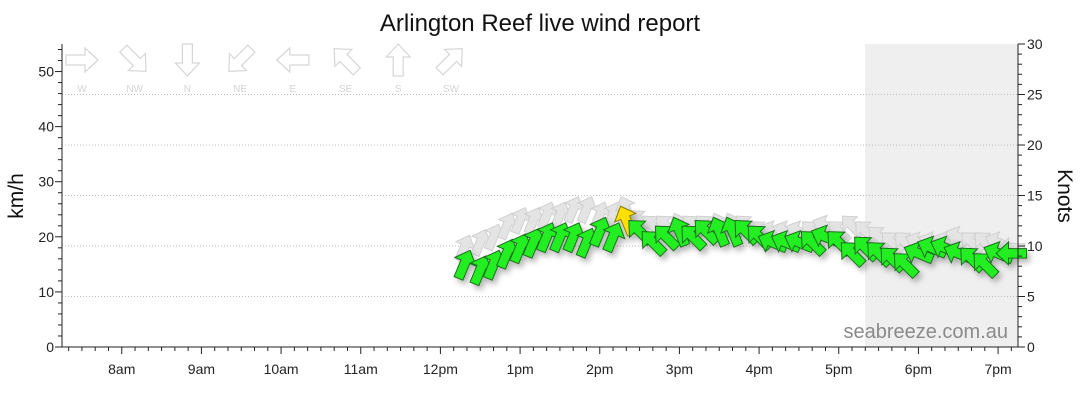  Describe the element at coordinates (46, 209) in the screenshot. I see `left-axis-labels: 0 10 20 30 40 50` at that location.